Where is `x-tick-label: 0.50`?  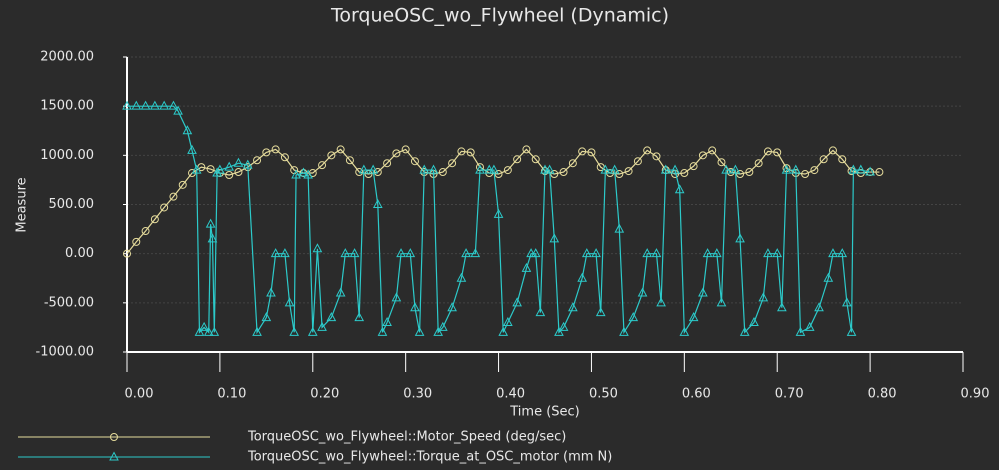 x-tick-label: 0.50 is located at coordinates (603, 394).